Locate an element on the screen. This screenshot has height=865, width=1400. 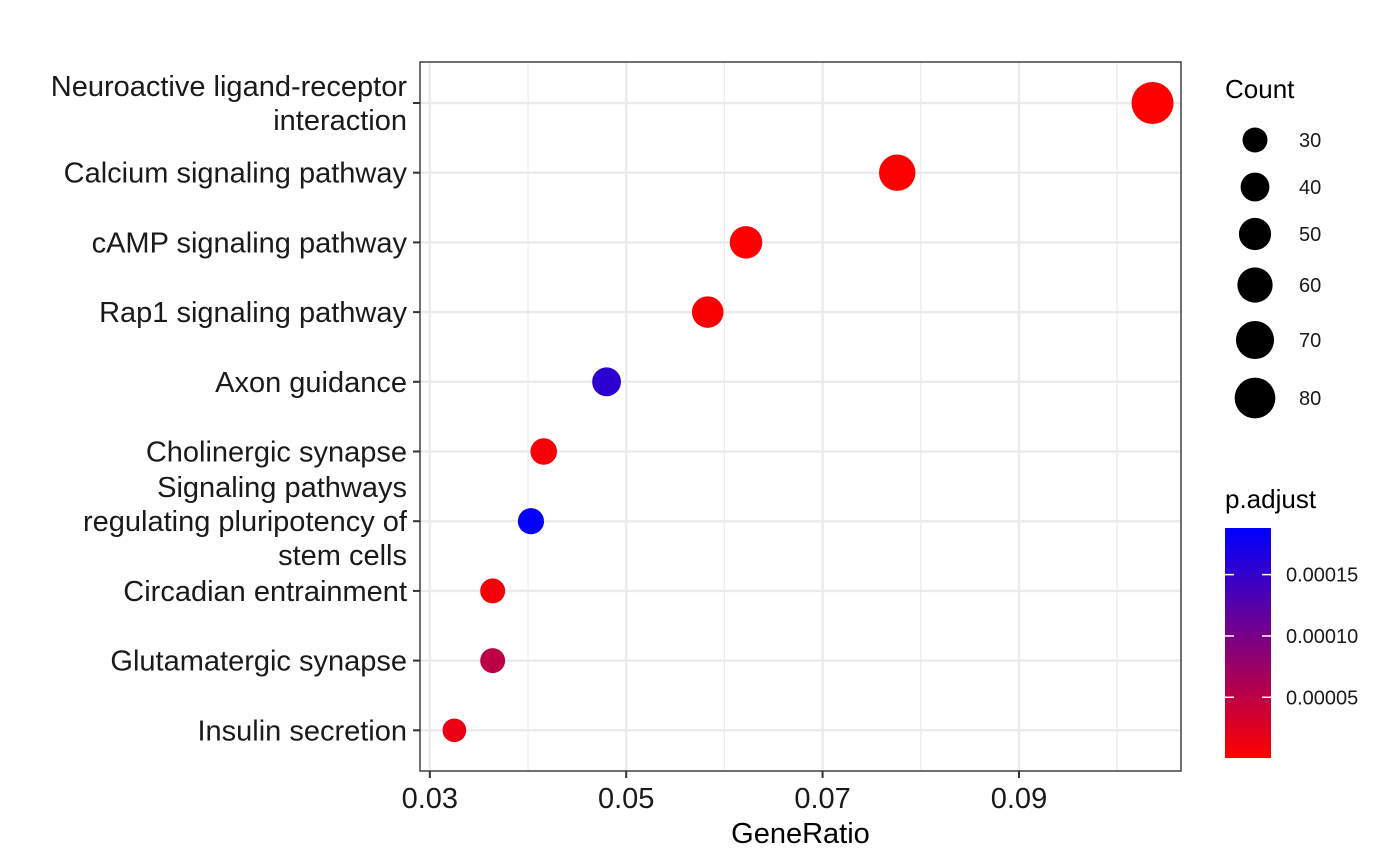
y-tick-label: Cholinergic synapse is located at coordinates (276, 453).